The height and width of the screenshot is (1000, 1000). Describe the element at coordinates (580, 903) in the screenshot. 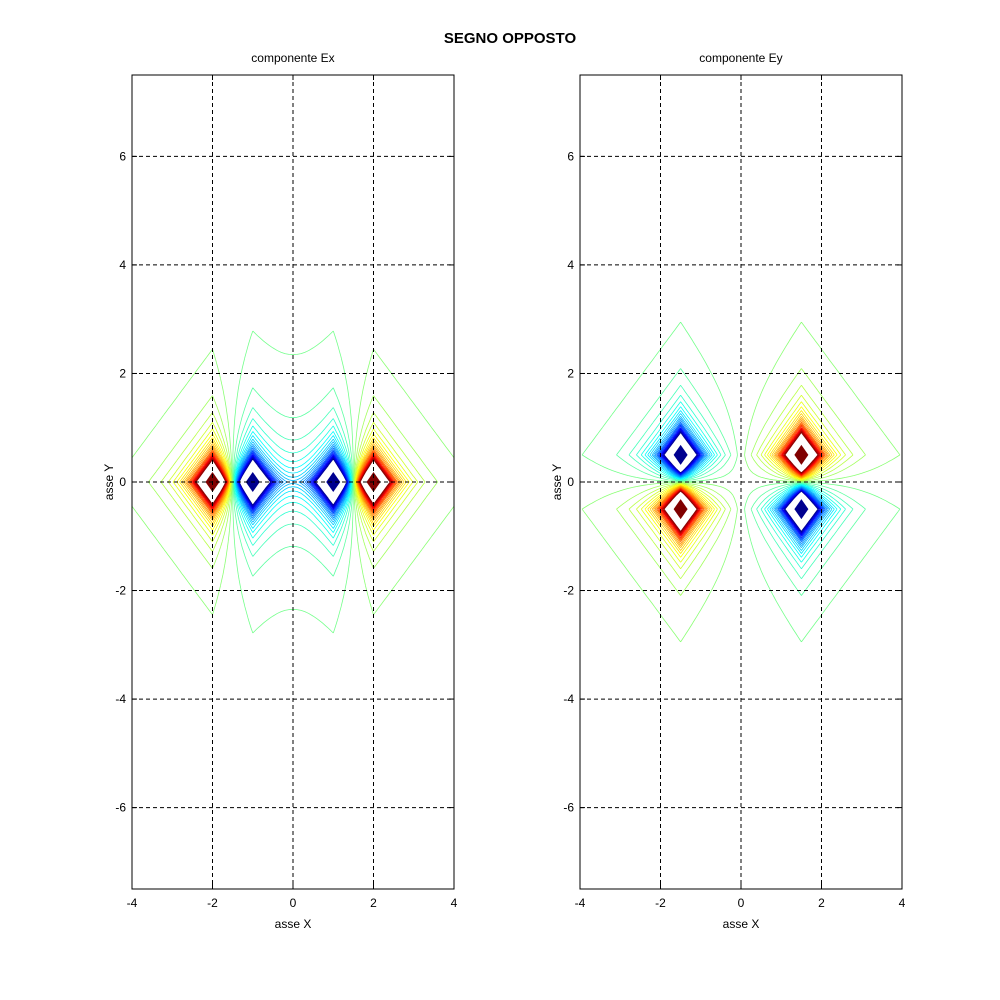

I see `x-tick-label: -4` at that location.